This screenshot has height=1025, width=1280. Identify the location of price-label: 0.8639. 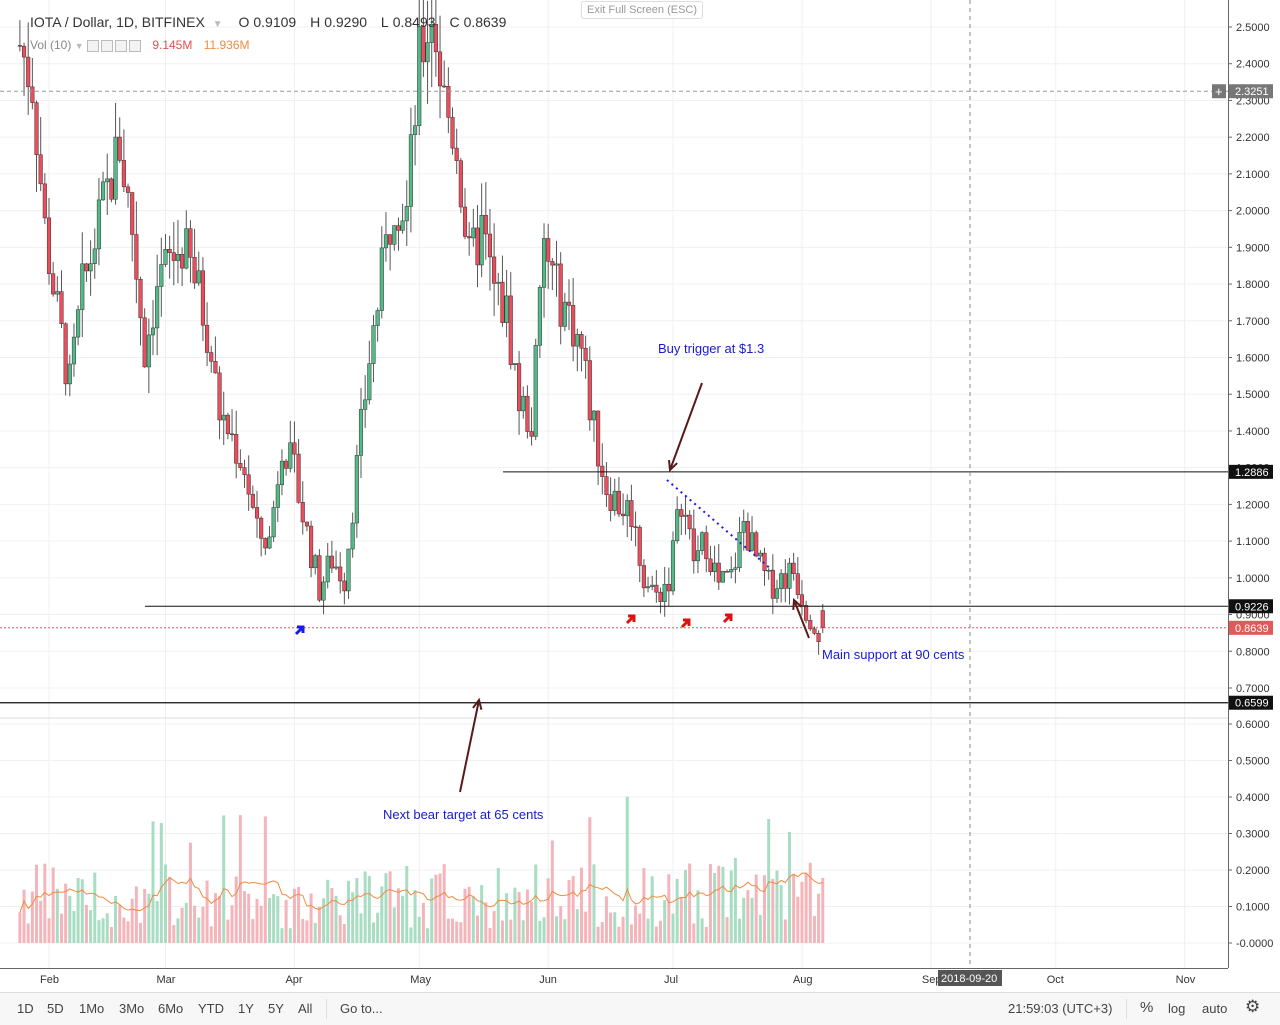
(1252, 629).